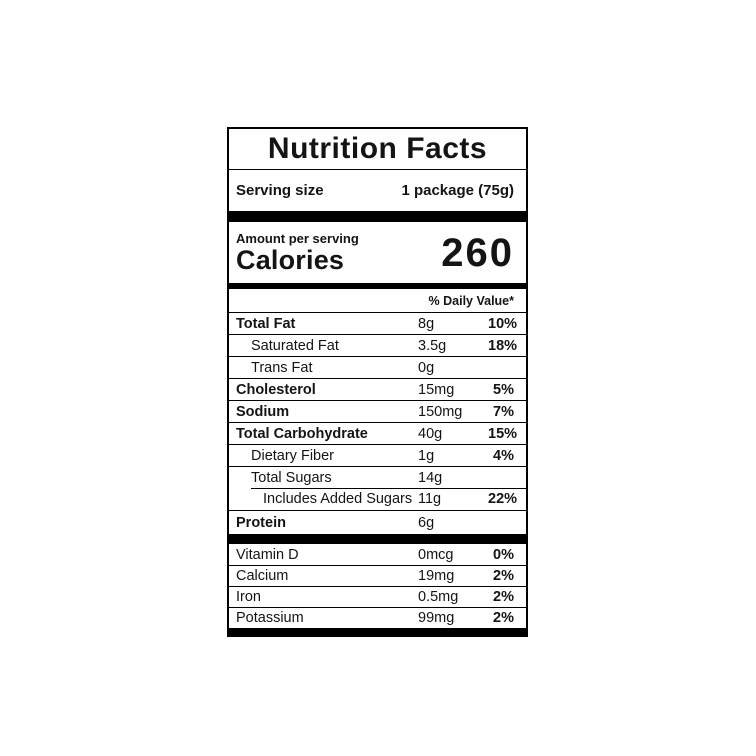 This screenshot has width=756, height=756. Describe the element at coordinates (377, 286) in the screenshot. I see `separator-bar-medium` at that location.